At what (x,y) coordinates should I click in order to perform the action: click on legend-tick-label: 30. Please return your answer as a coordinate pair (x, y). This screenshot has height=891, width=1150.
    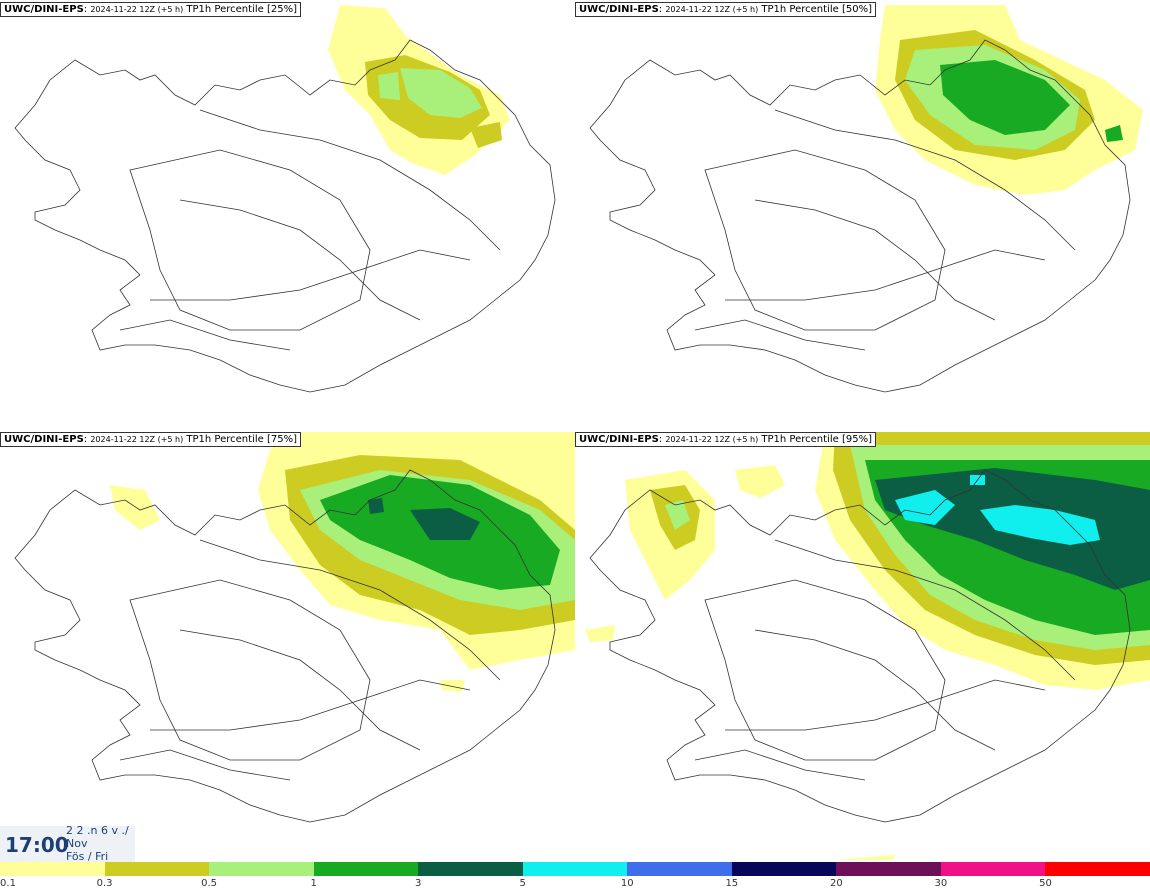
    Looking at the image, I should click on (941, 883).